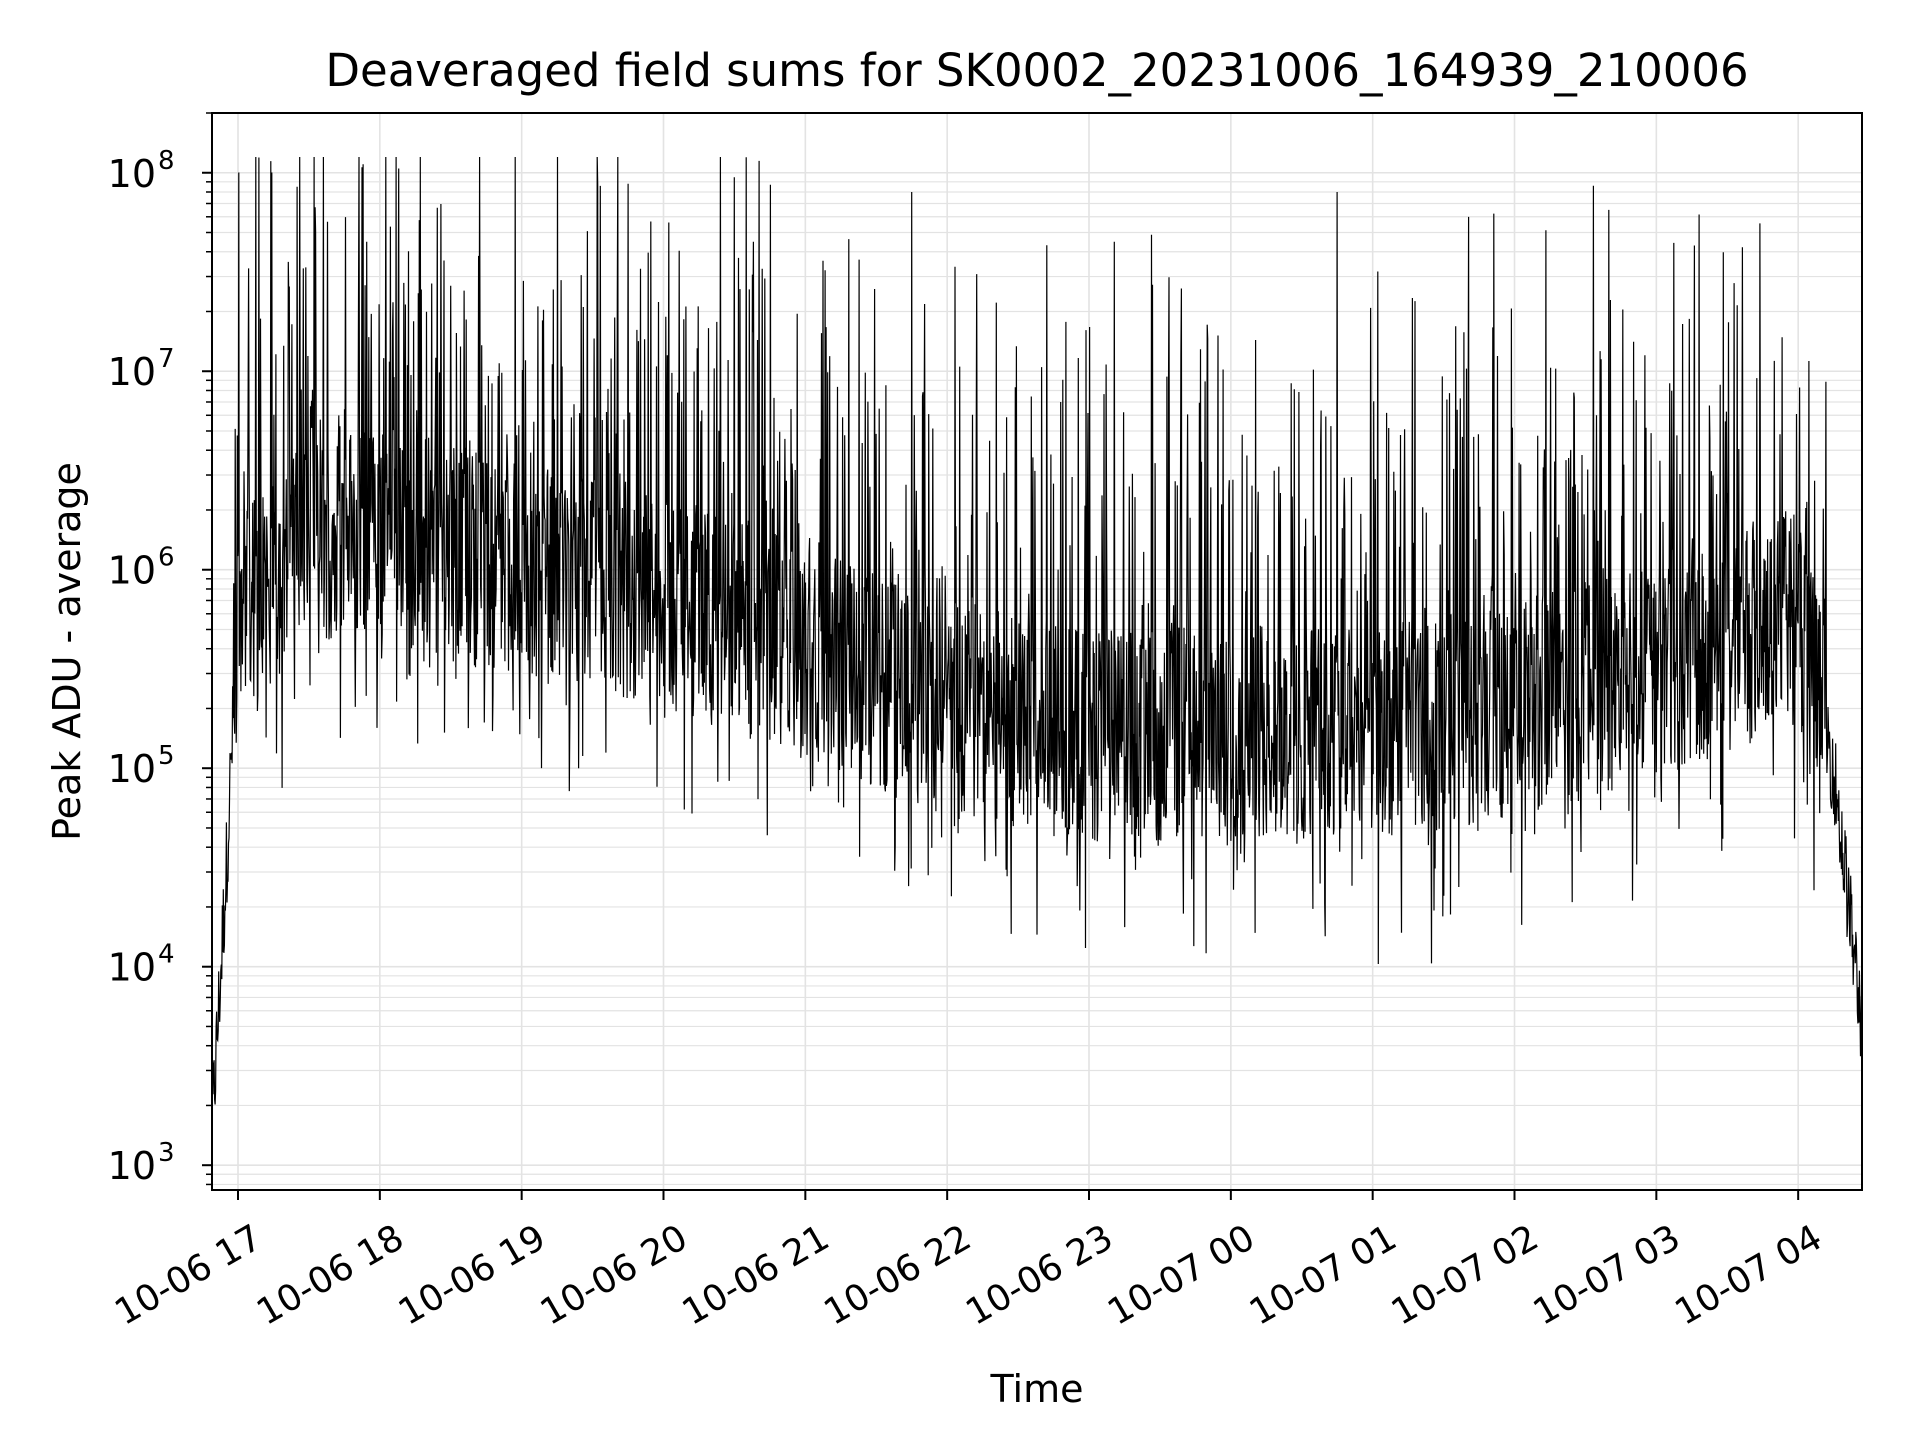 This screenshot has height=1440, width=1920. Describe the element at coordinates (1037, 1389) in the screenshot. I see `x-axis-label: Time` at that location.